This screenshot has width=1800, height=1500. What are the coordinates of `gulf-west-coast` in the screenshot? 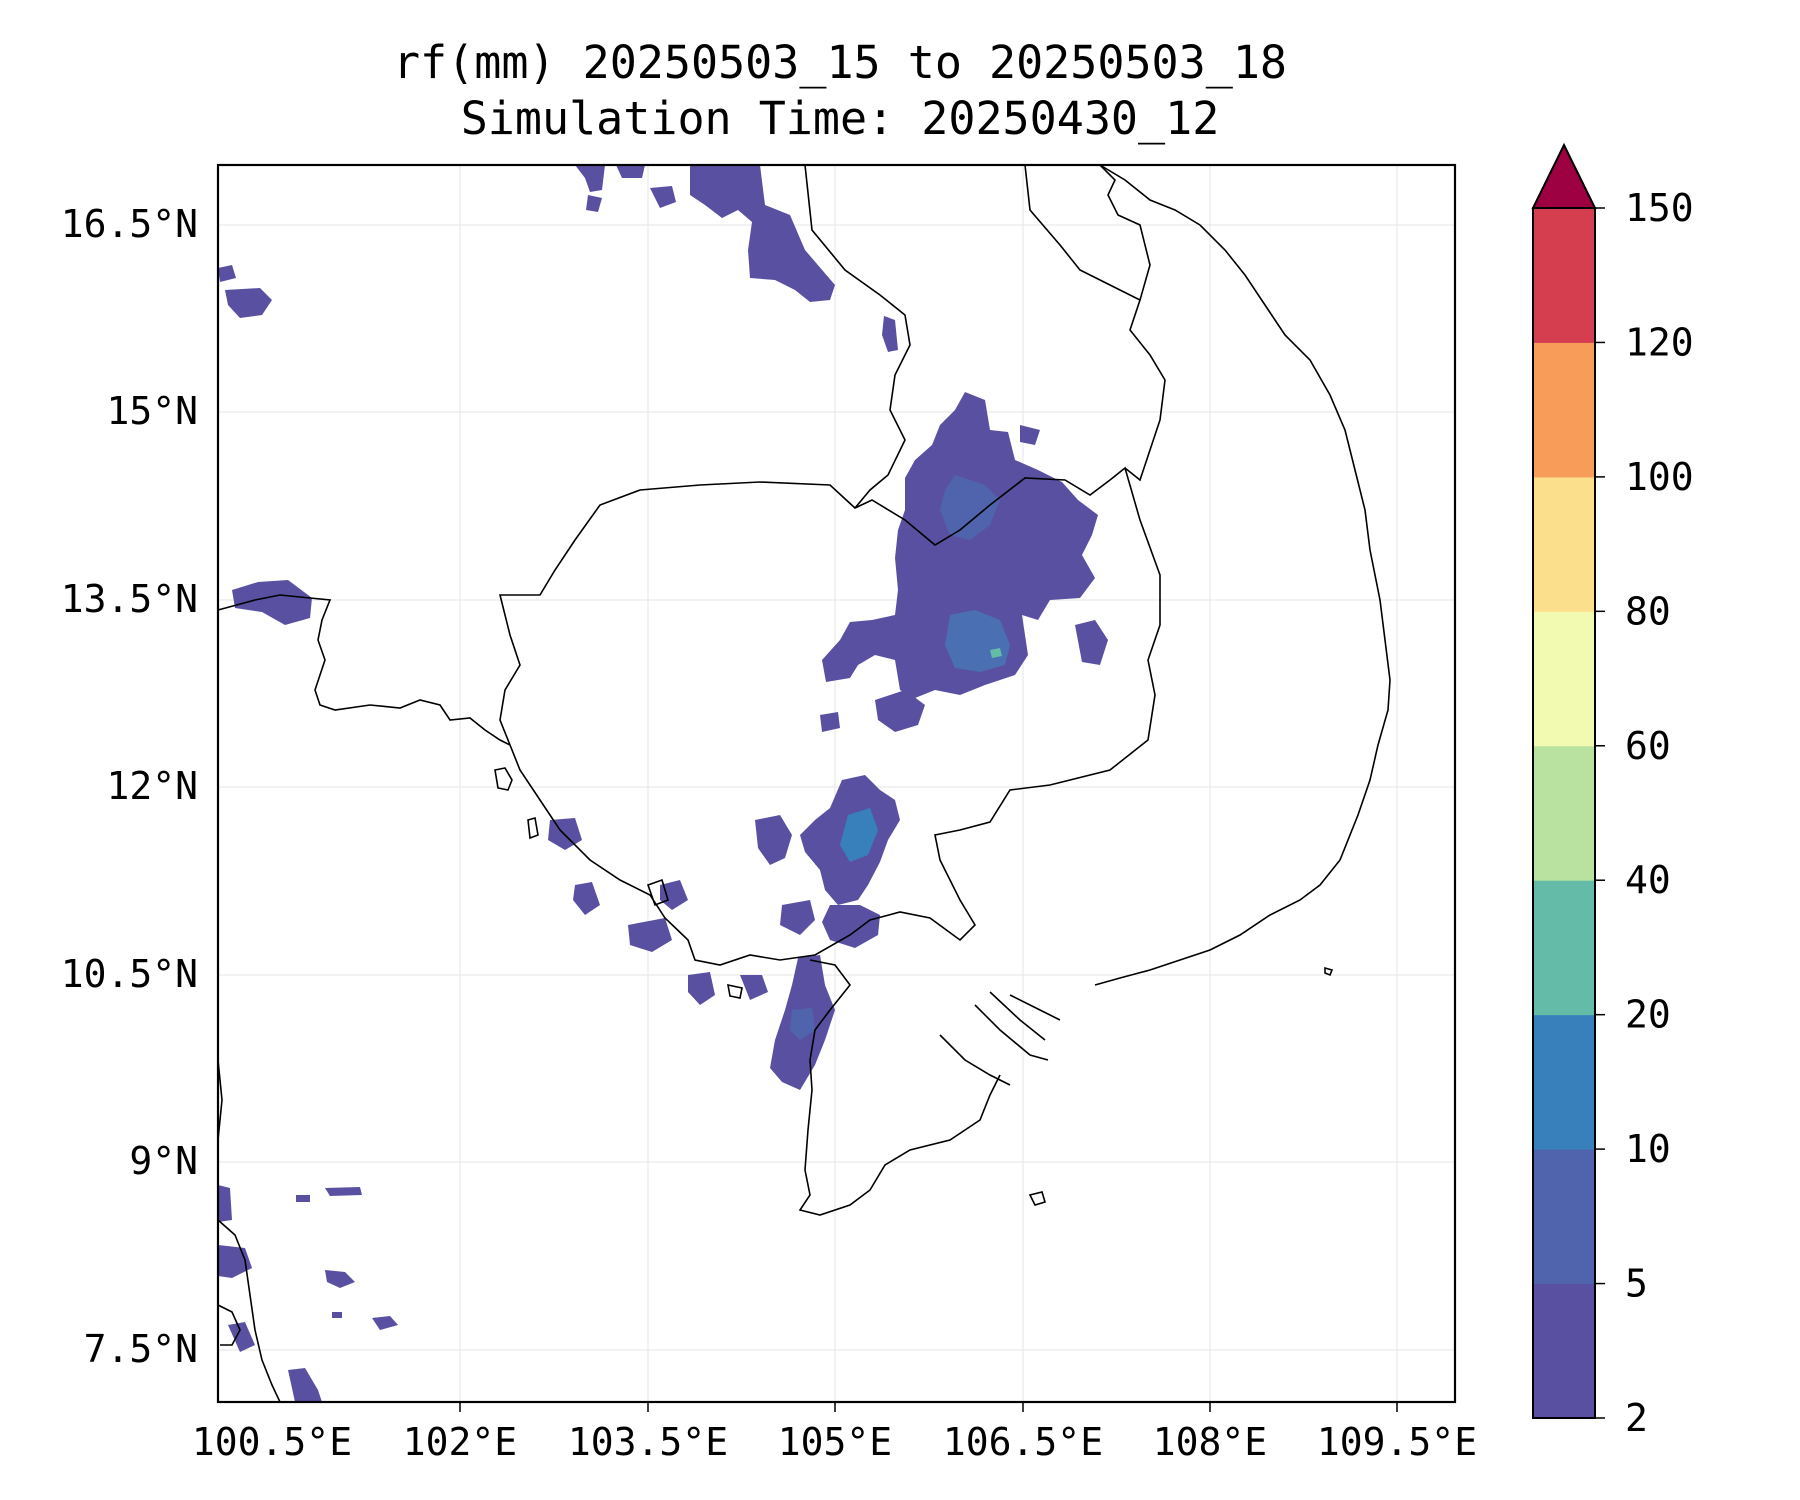 It's located at (249, 1231).